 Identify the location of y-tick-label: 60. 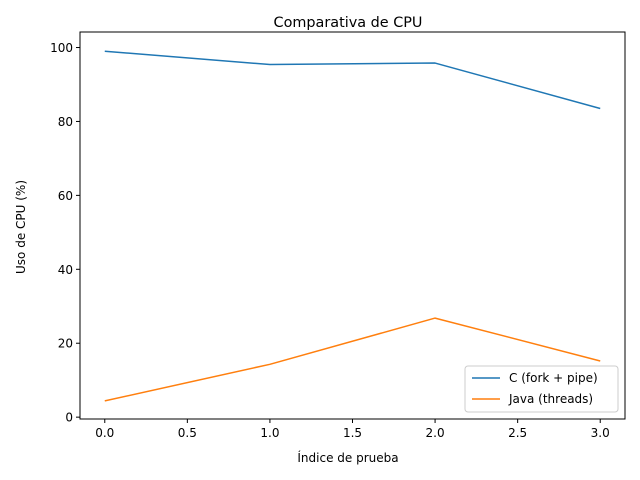
(65, 196).